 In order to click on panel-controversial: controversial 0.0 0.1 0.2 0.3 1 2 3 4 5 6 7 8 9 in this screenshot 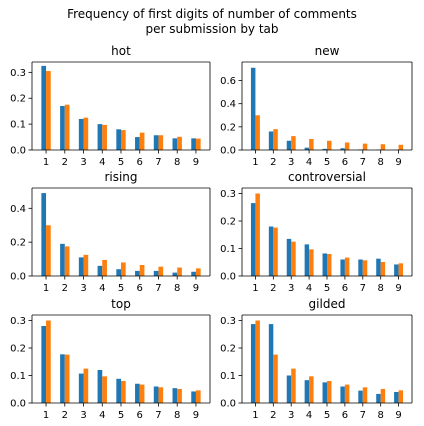, I will do `click(316, 232)`.